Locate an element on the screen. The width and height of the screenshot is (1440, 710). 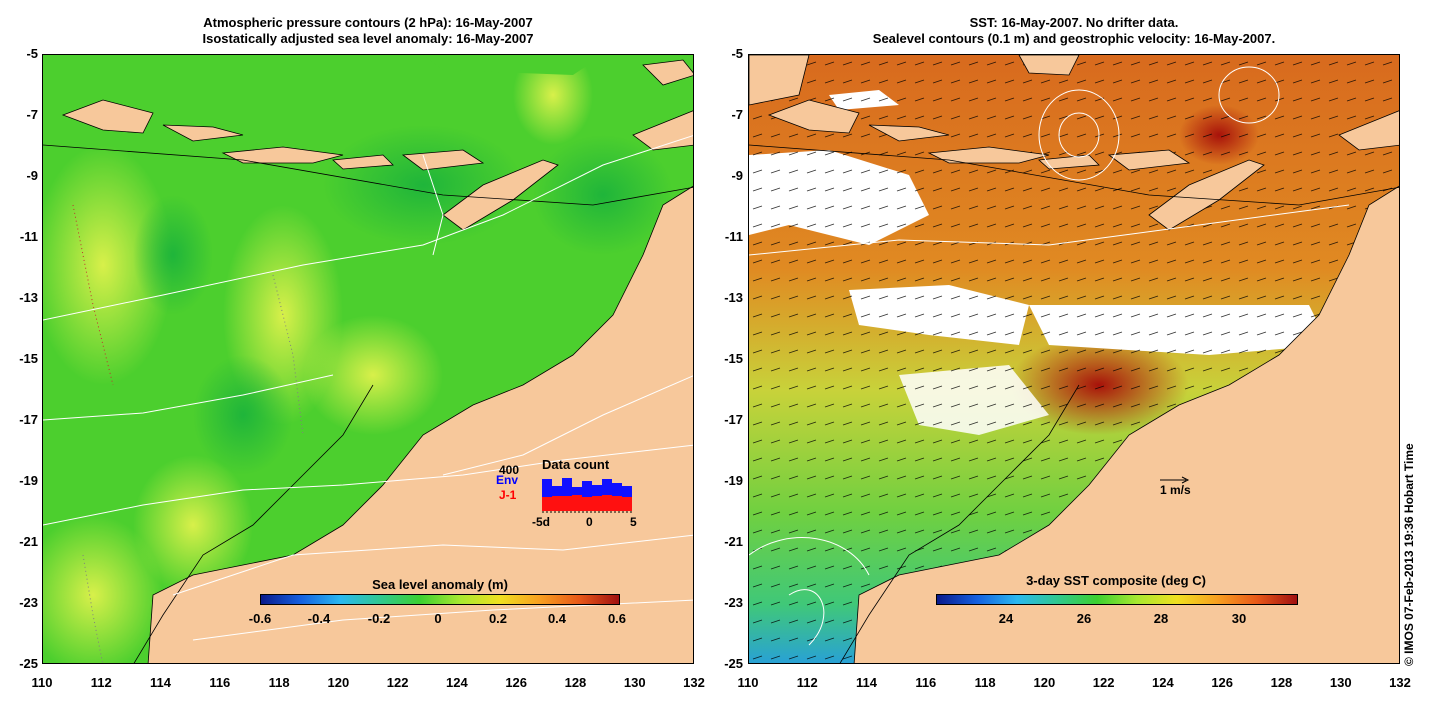
inset-max-label: 400 is located at coordinates (509, 470).